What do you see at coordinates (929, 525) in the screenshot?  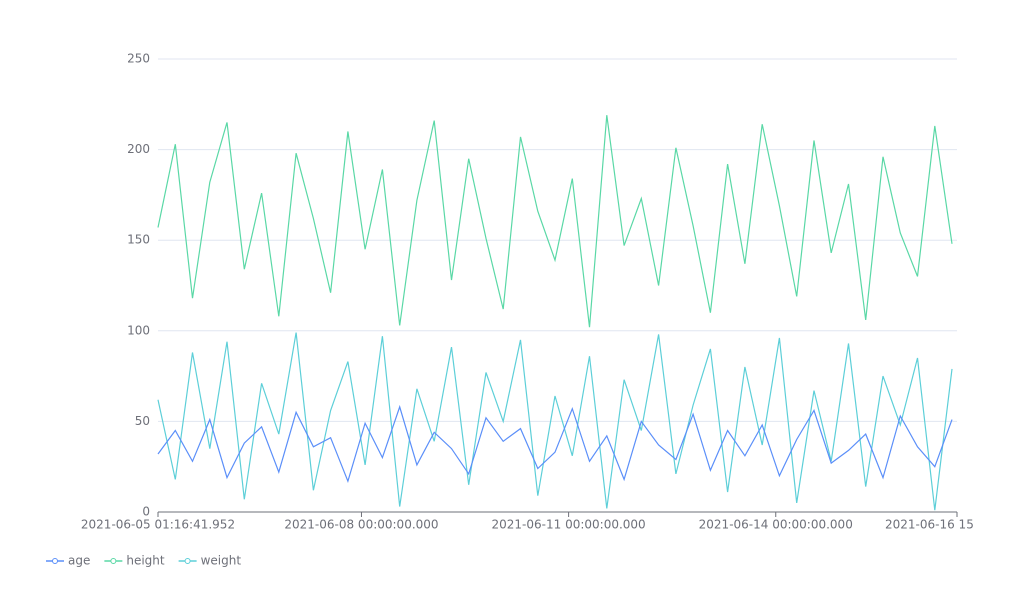 I see `x-tick-label: 2021-06-16 15` at bounding box center [929, 525].